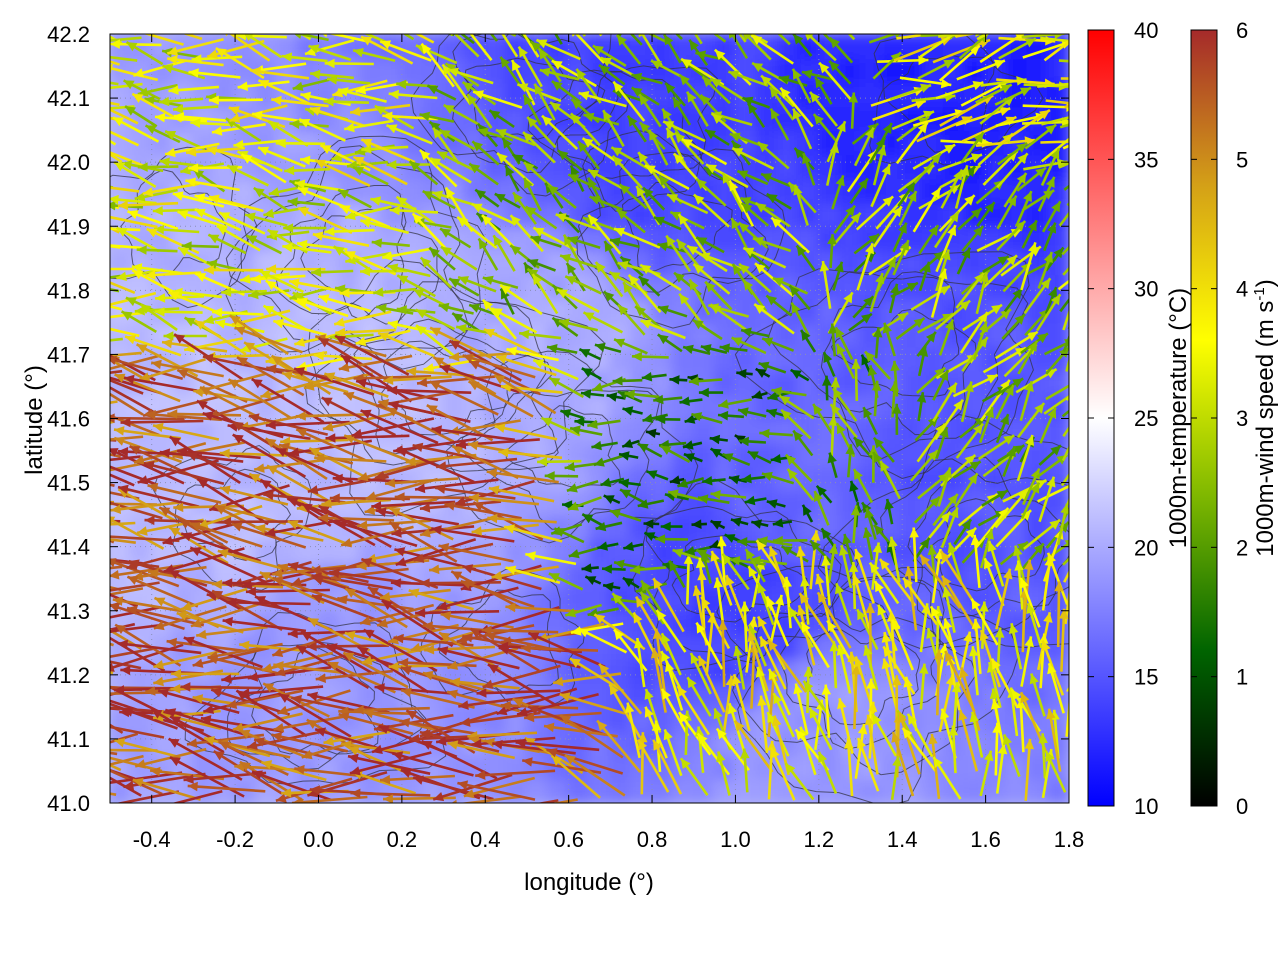 The image size is (1280, 960). What do you see at coordinates (1242, 677) in the screenshot?
I see `wind-tick-label: 1` at bounding box center [1242, 677].